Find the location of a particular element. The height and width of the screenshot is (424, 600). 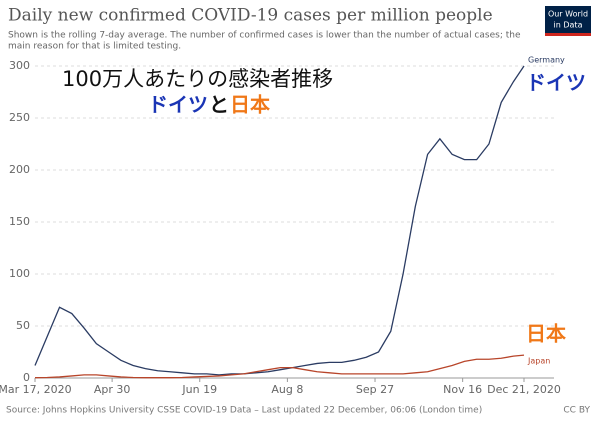

y-tick-label: 200 is located at coordinates (19, 169).